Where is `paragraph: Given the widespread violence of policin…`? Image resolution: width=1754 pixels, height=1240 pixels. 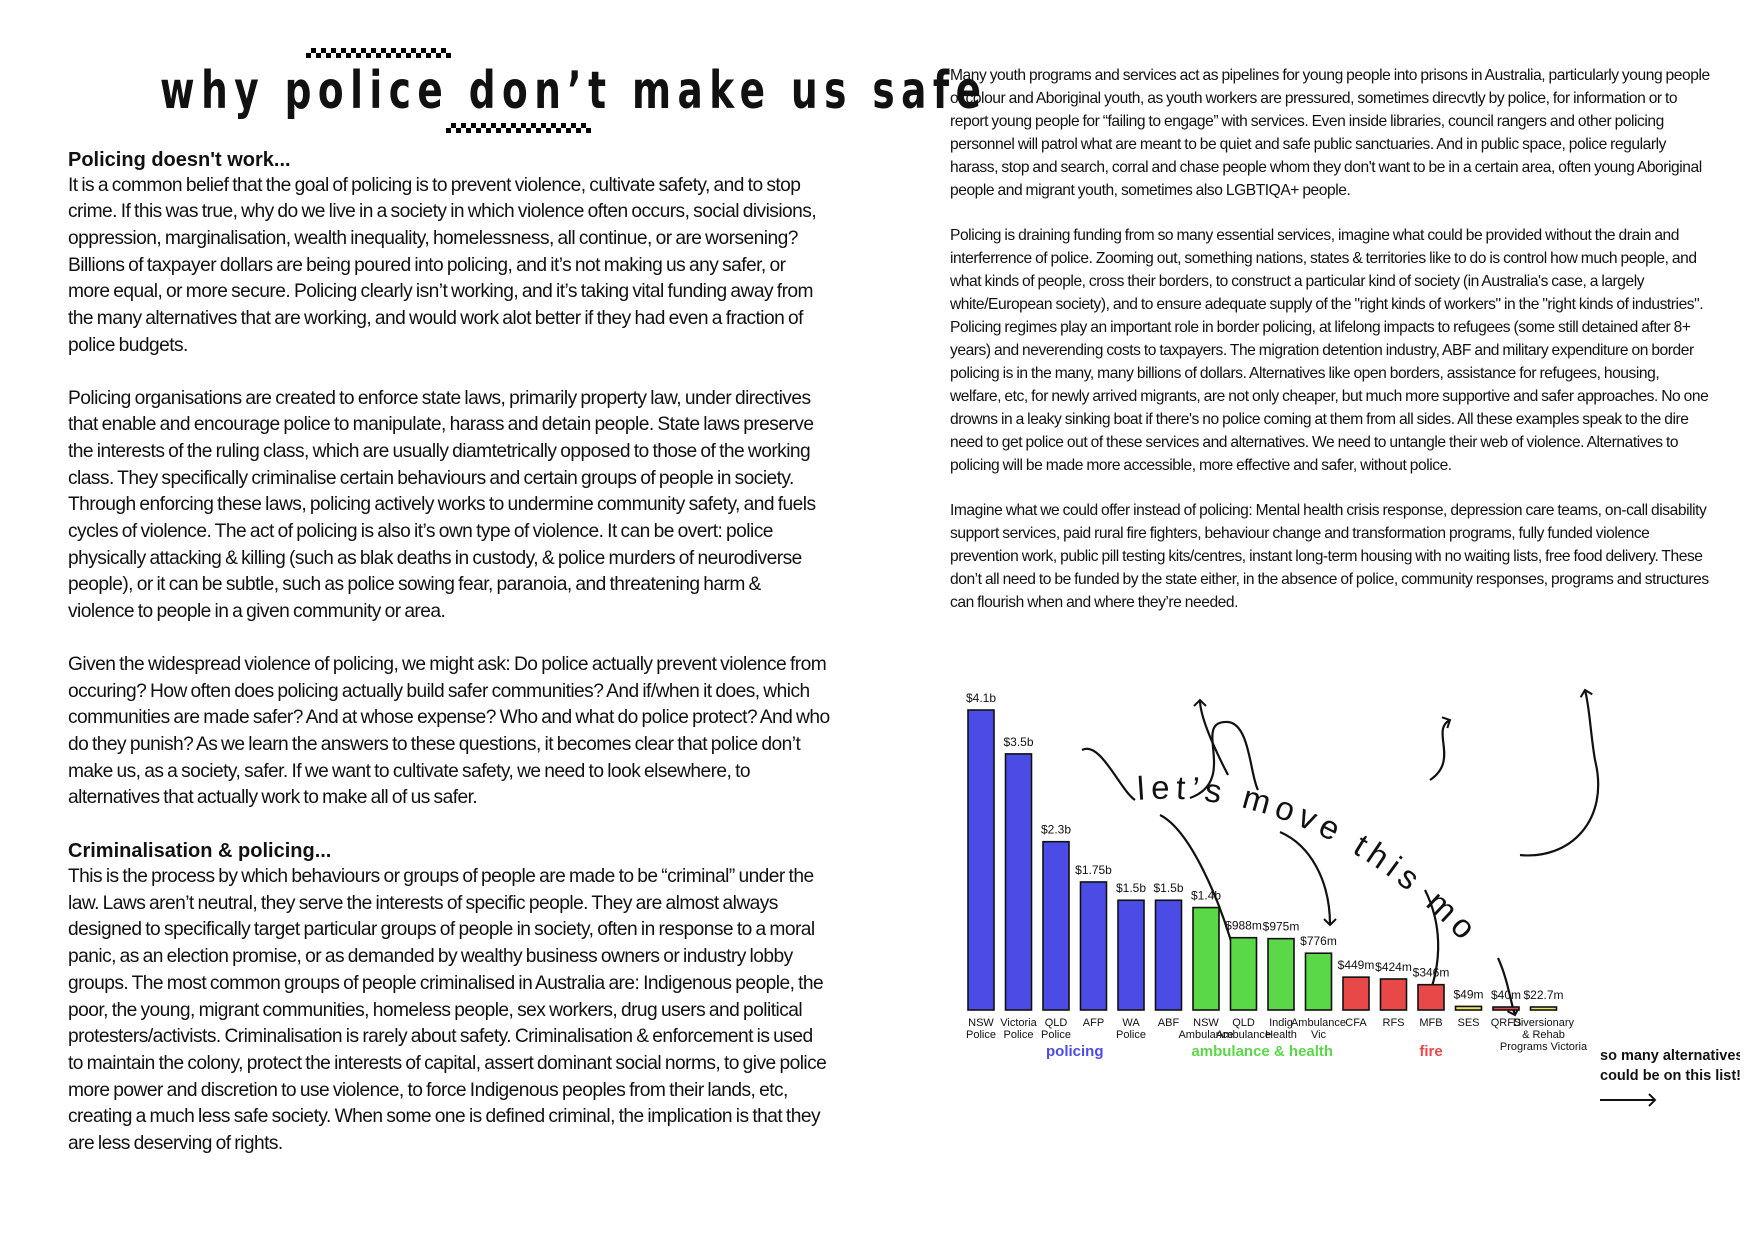
paragraph: Given the widespread violence of policin… is located at coordinates (449, 731).